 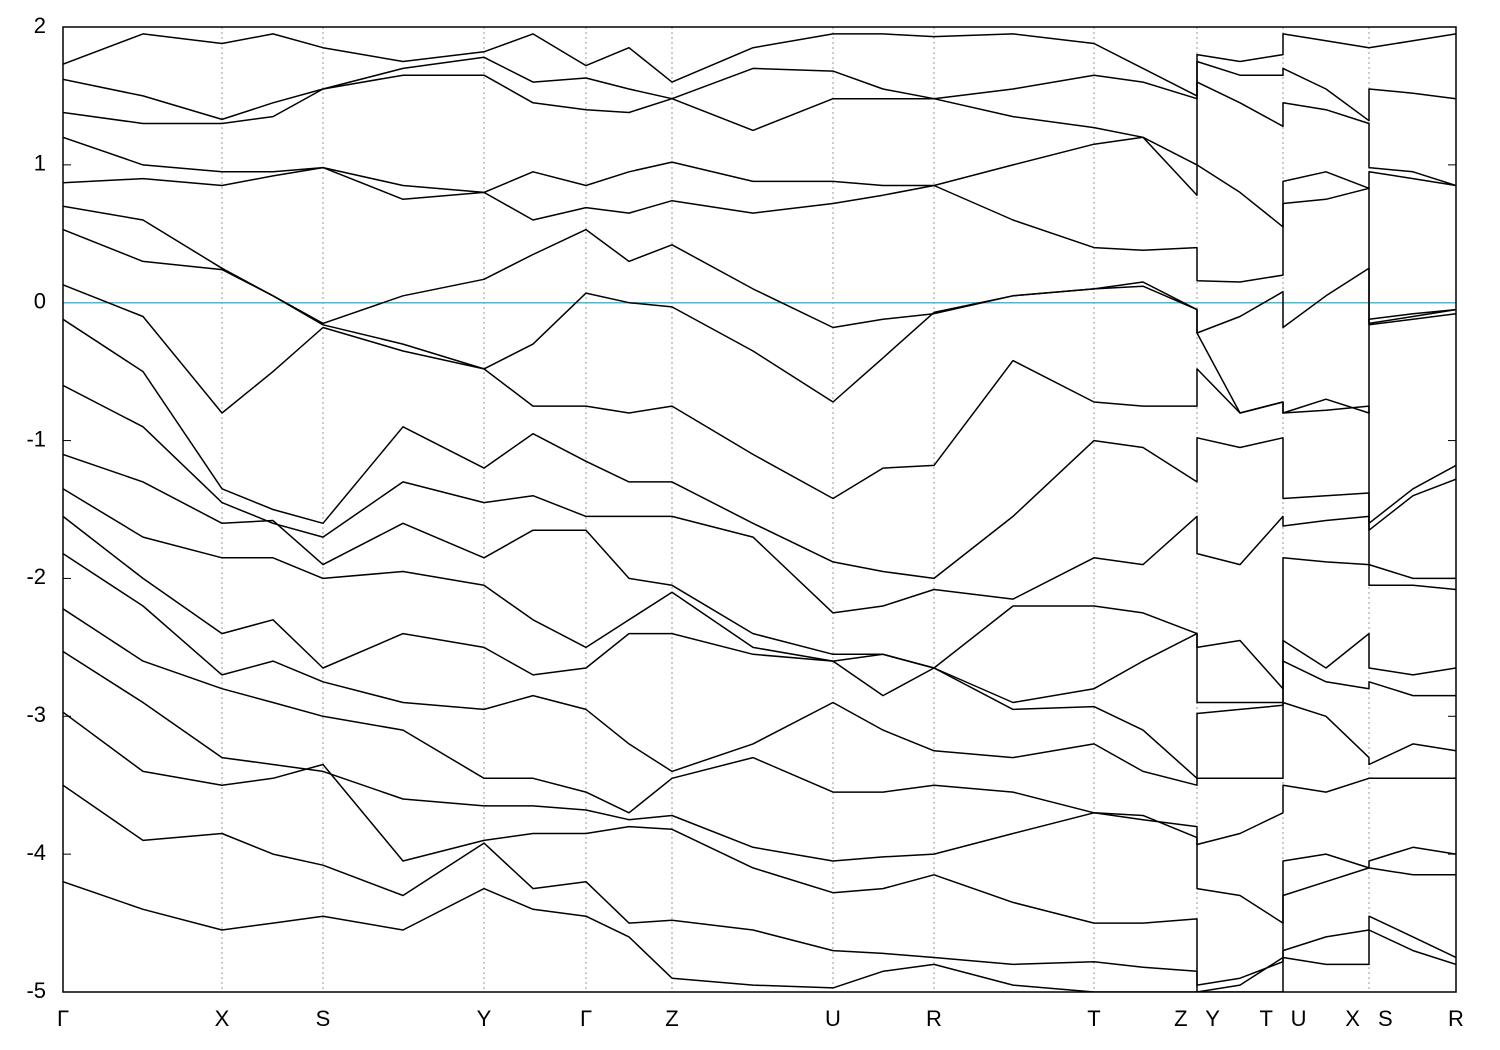 What do you see at coordinates (222, 1018) in the screenshot?
I see `x-tick-label: X` at bounding box center [222, 1018].